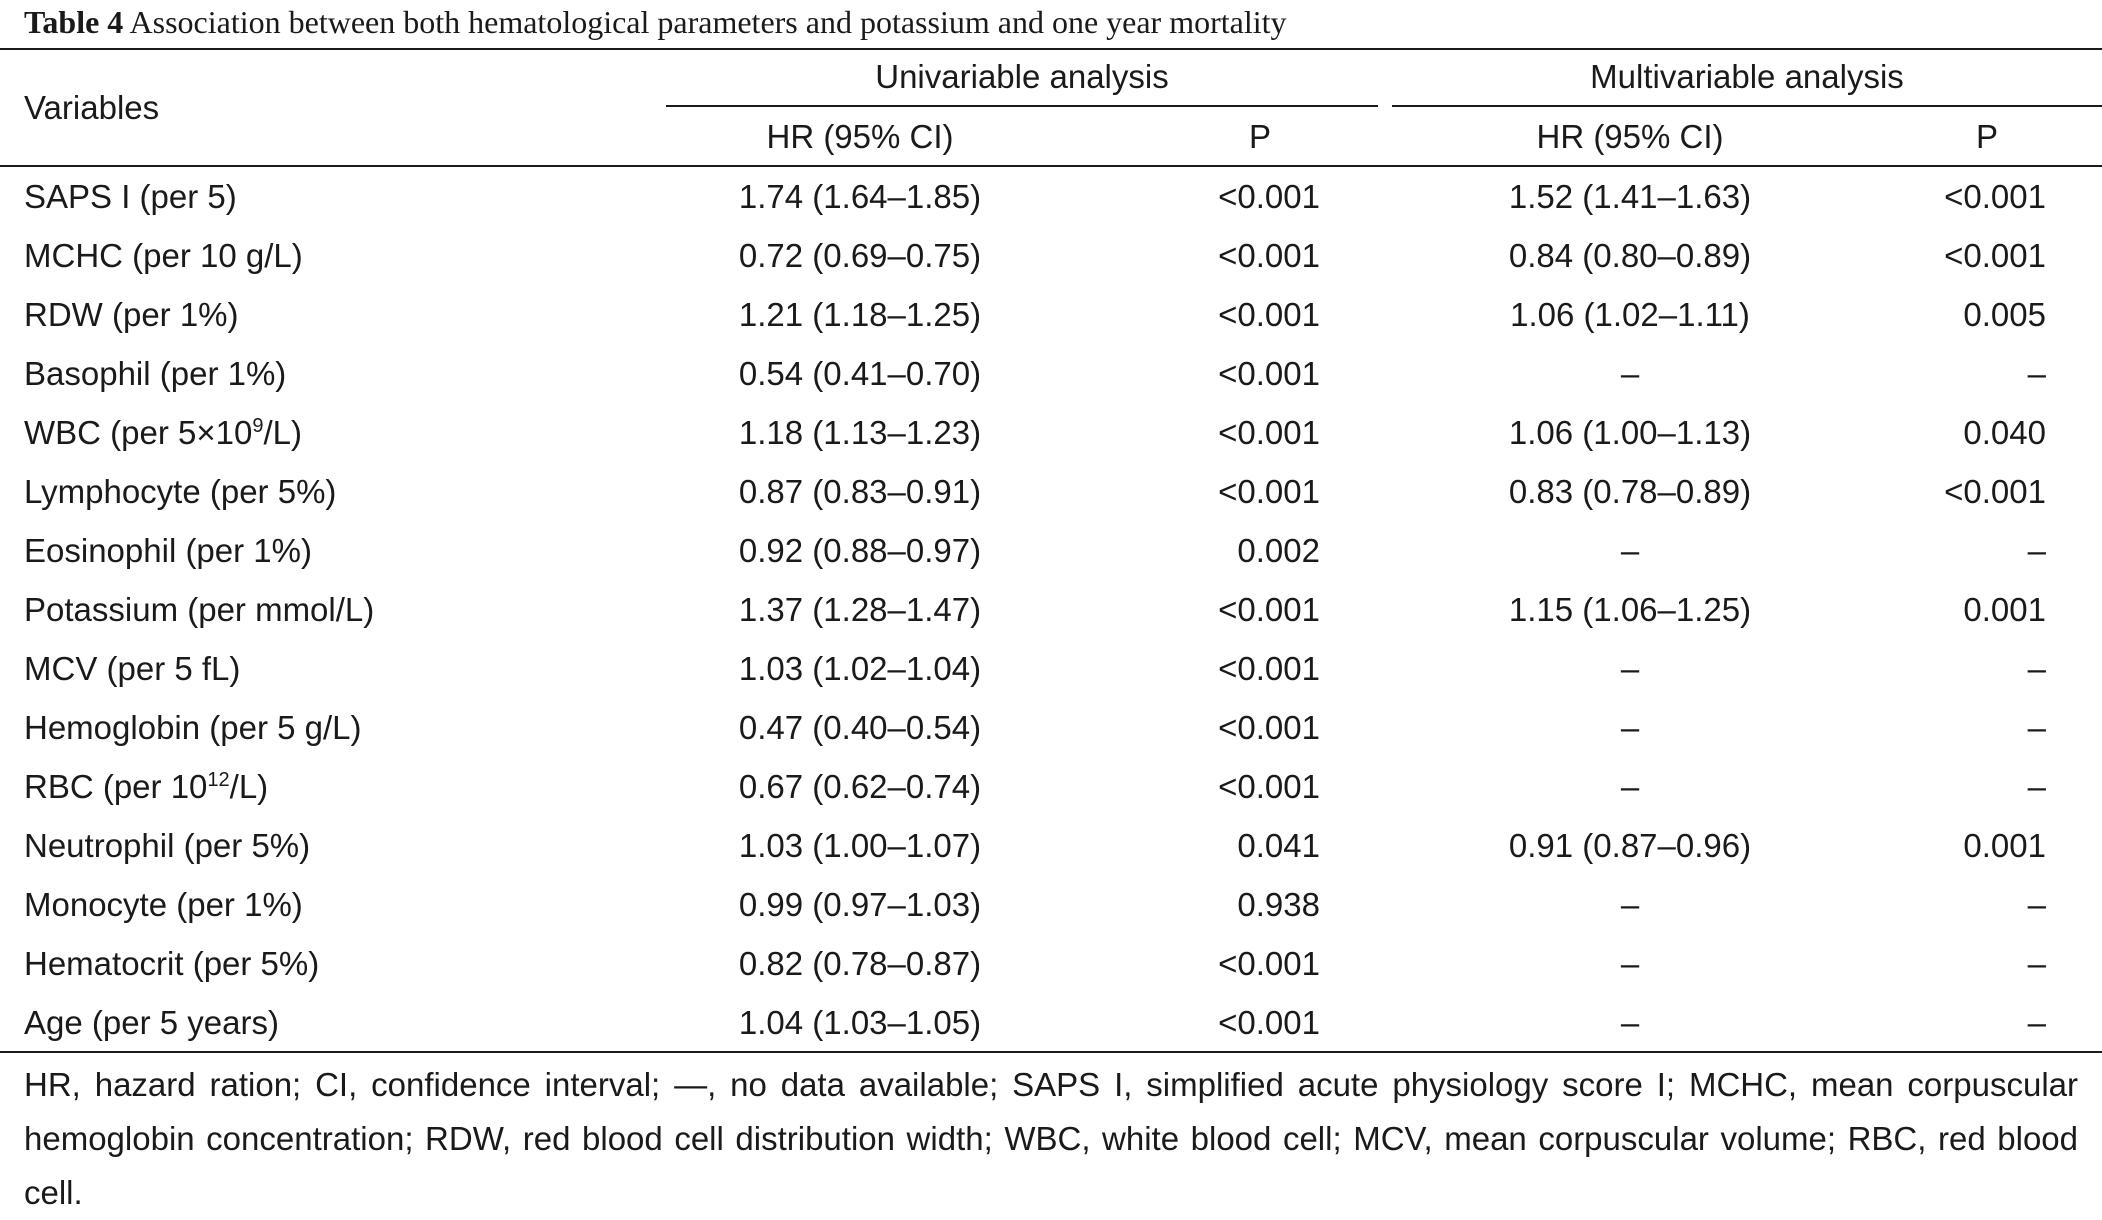 This screenshot has width=2102, height=1220. What do you see at coordinates (860, 668) in the screenshot?
I see `row-univariable-hr: 1.03 (1.02–1.04)` at bounding box center [860, 668].